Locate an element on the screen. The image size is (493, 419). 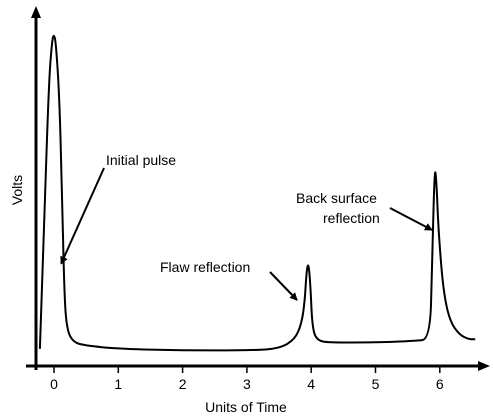
x-tick-label: 3 is located at coordinates (247, 384).